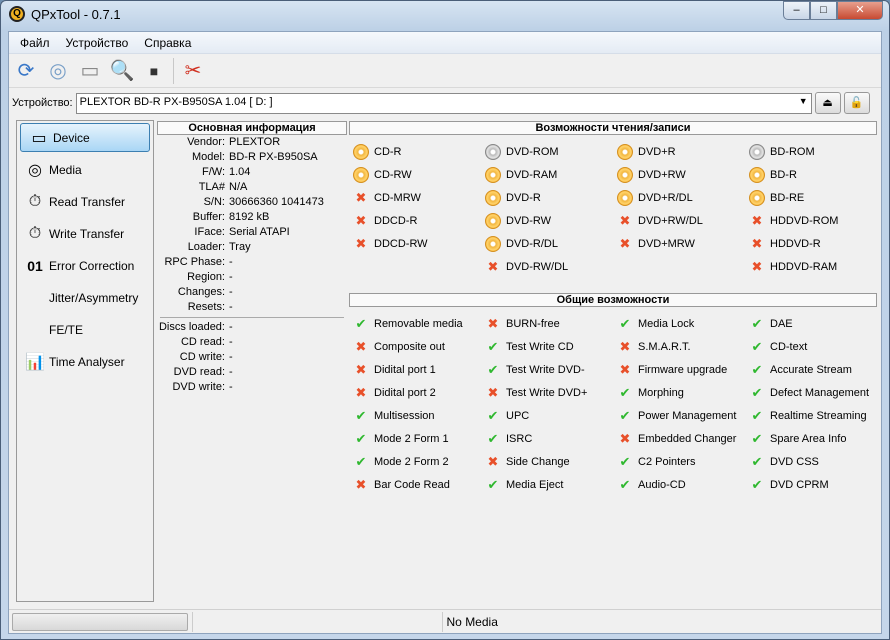 Image resolution: width=890 pixels, height=640 pixels. What do you see at coordinates (813, 266) in the screenshot?
I see `rw-capability: ✖ HDDVD-RAM` at bounding box center [813, 266].